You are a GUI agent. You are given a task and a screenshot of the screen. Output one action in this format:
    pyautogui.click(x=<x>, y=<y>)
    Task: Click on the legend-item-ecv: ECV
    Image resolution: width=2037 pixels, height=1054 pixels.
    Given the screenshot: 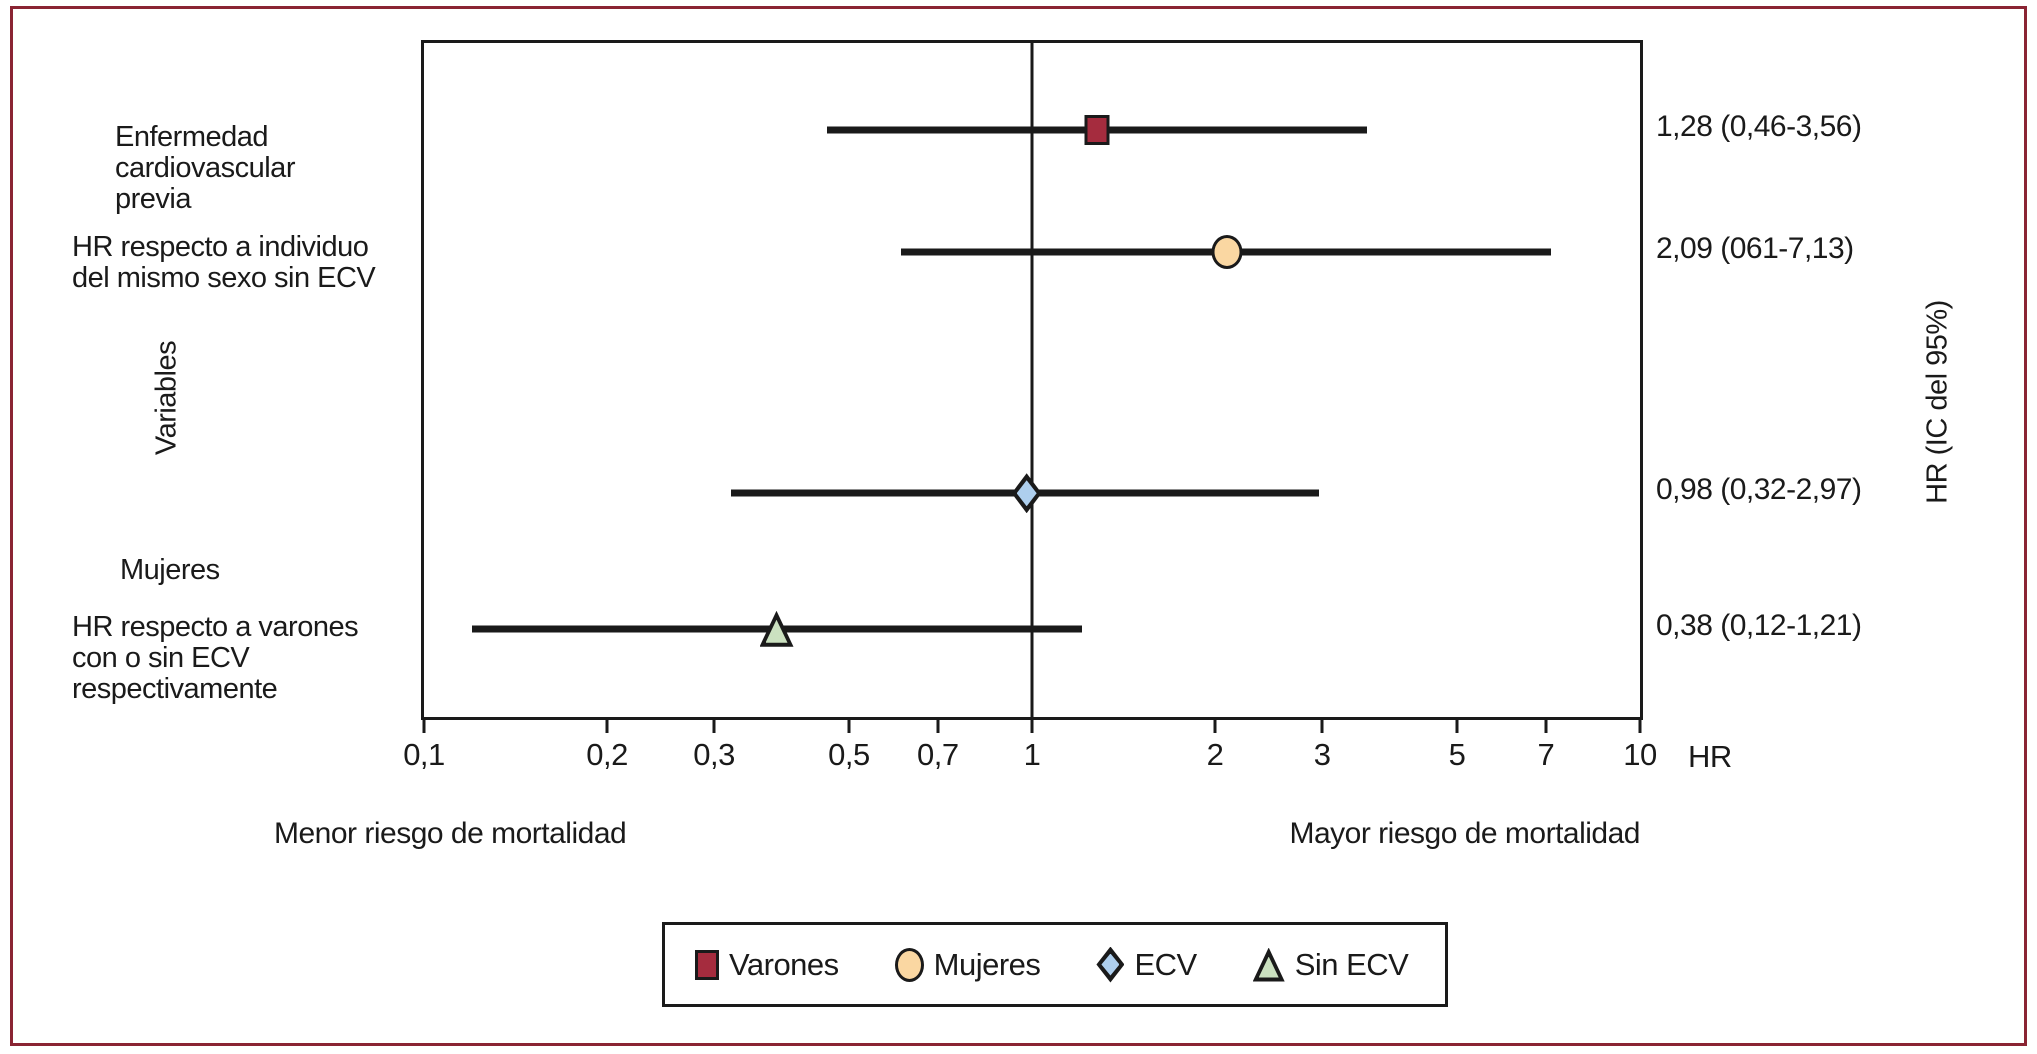 What is the action you would take?
    pyautogui.click(x=1146, y=964)
    